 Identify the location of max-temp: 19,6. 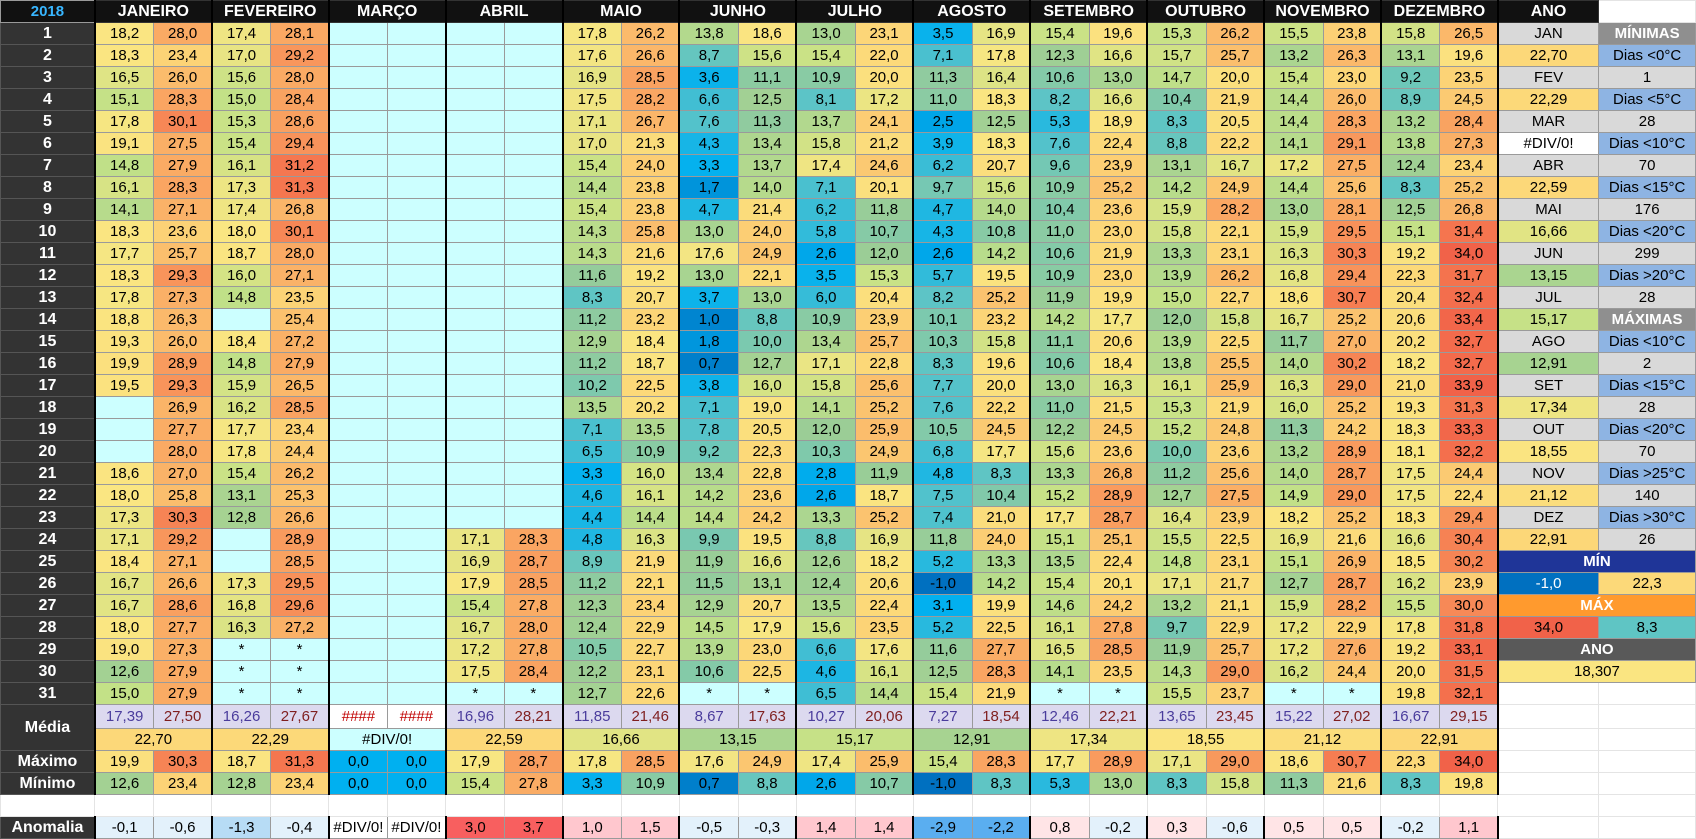
(1118, 33).